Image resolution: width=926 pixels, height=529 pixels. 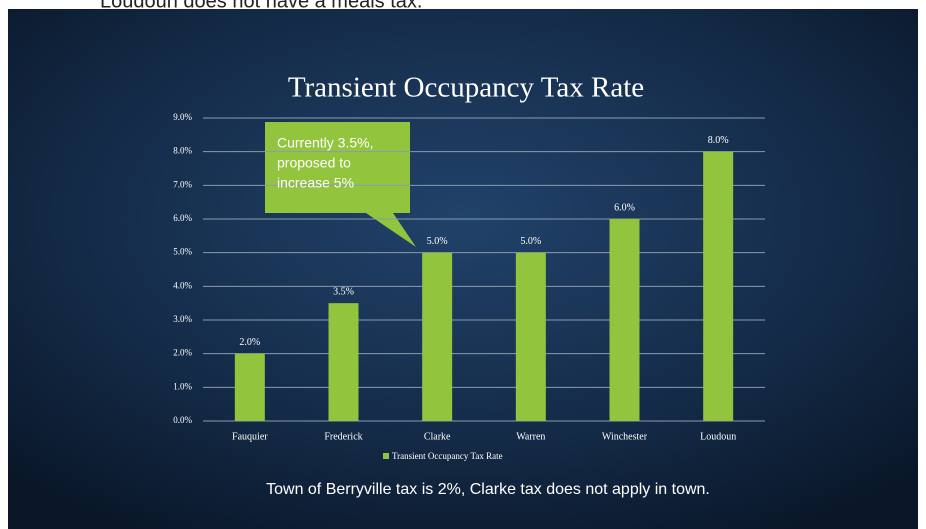 What do you see at coordinates (530, 436) in the screenshot?
I see `x-tick-label: Warren` at bounding box center [530, 436].